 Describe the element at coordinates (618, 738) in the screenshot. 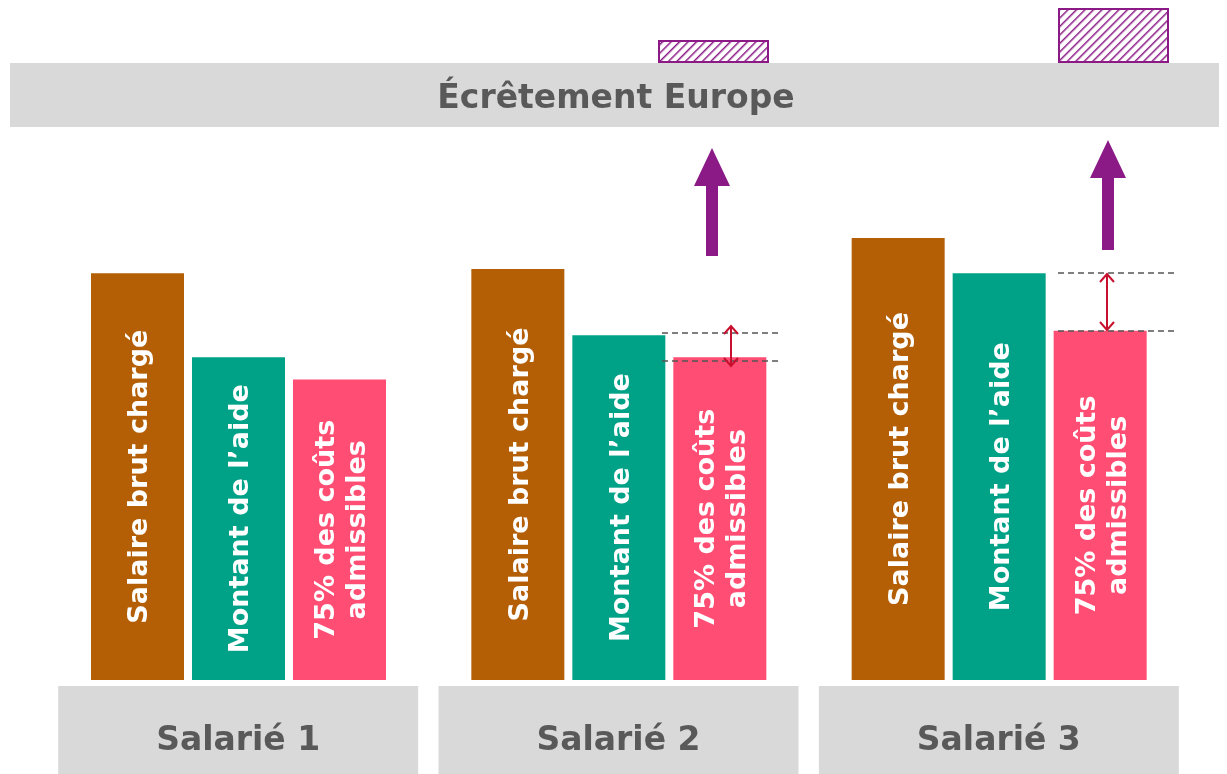

I see `x-tick-label: Salarié 2` at that location.